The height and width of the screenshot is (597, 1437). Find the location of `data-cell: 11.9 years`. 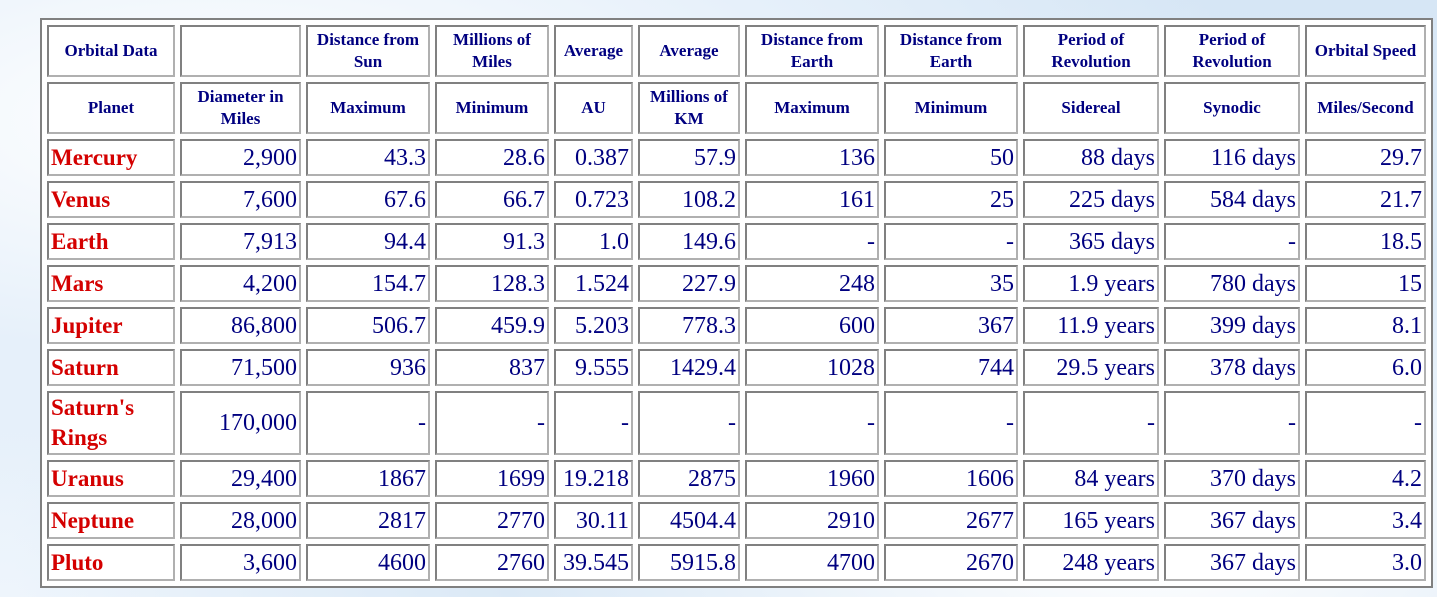

data-cell: 11.9 years is located at coordinates (1091, 325).